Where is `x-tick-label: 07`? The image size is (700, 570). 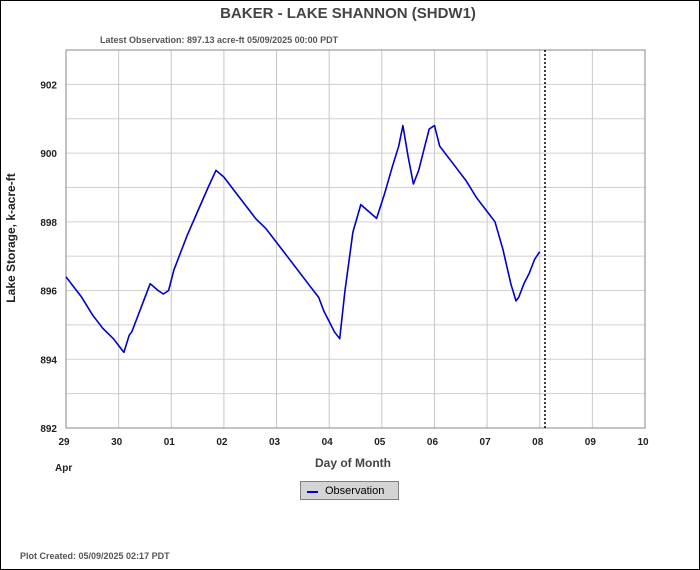 x-tick-label: 07 is located at coordinates (486, 442).